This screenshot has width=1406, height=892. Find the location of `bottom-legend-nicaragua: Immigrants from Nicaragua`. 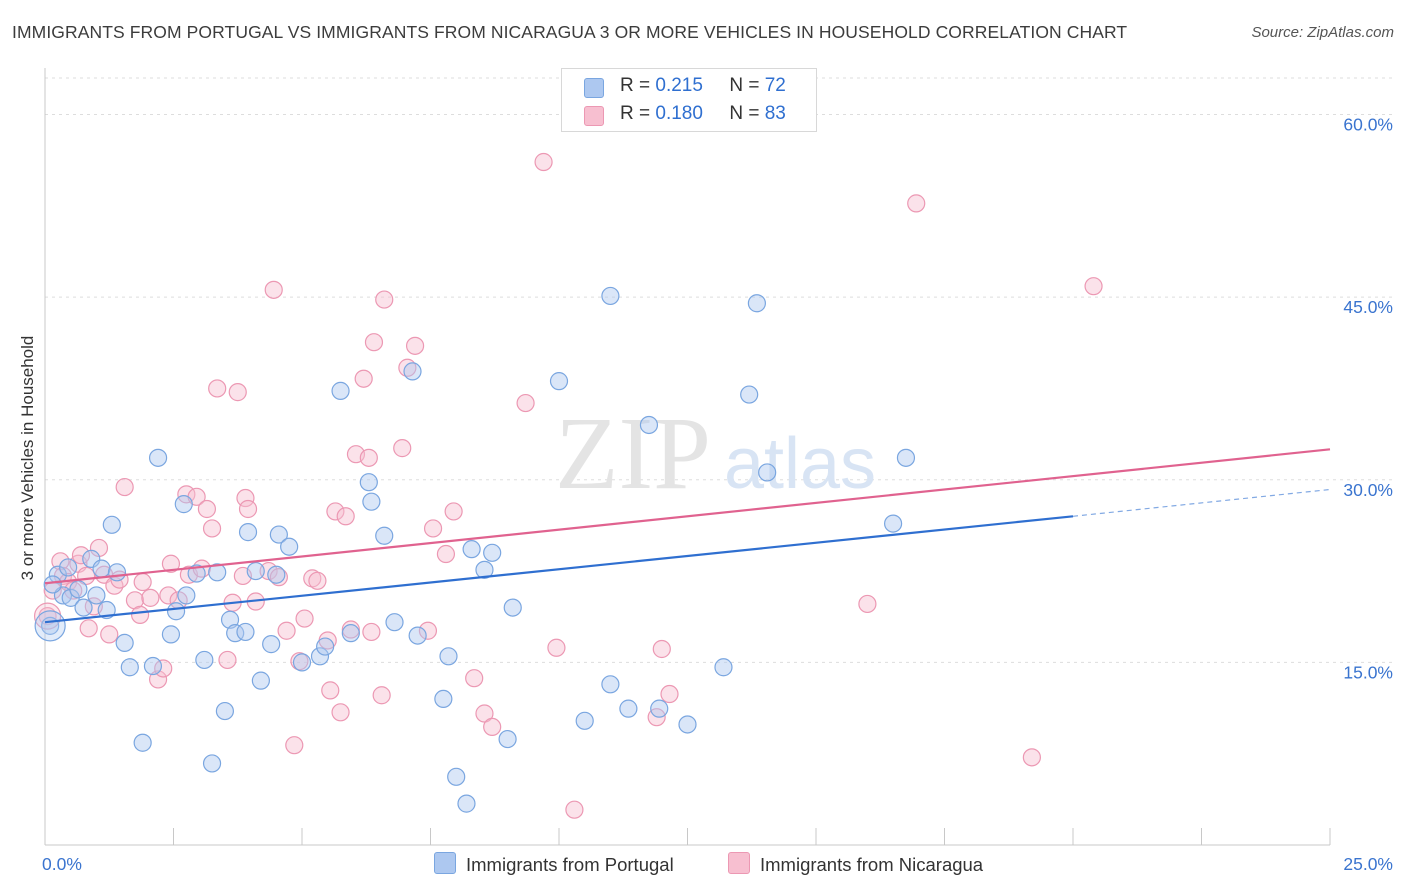

bottom-legend-nicaragua: Immigrants from Nicaragua is located at coordinates (855, 864).